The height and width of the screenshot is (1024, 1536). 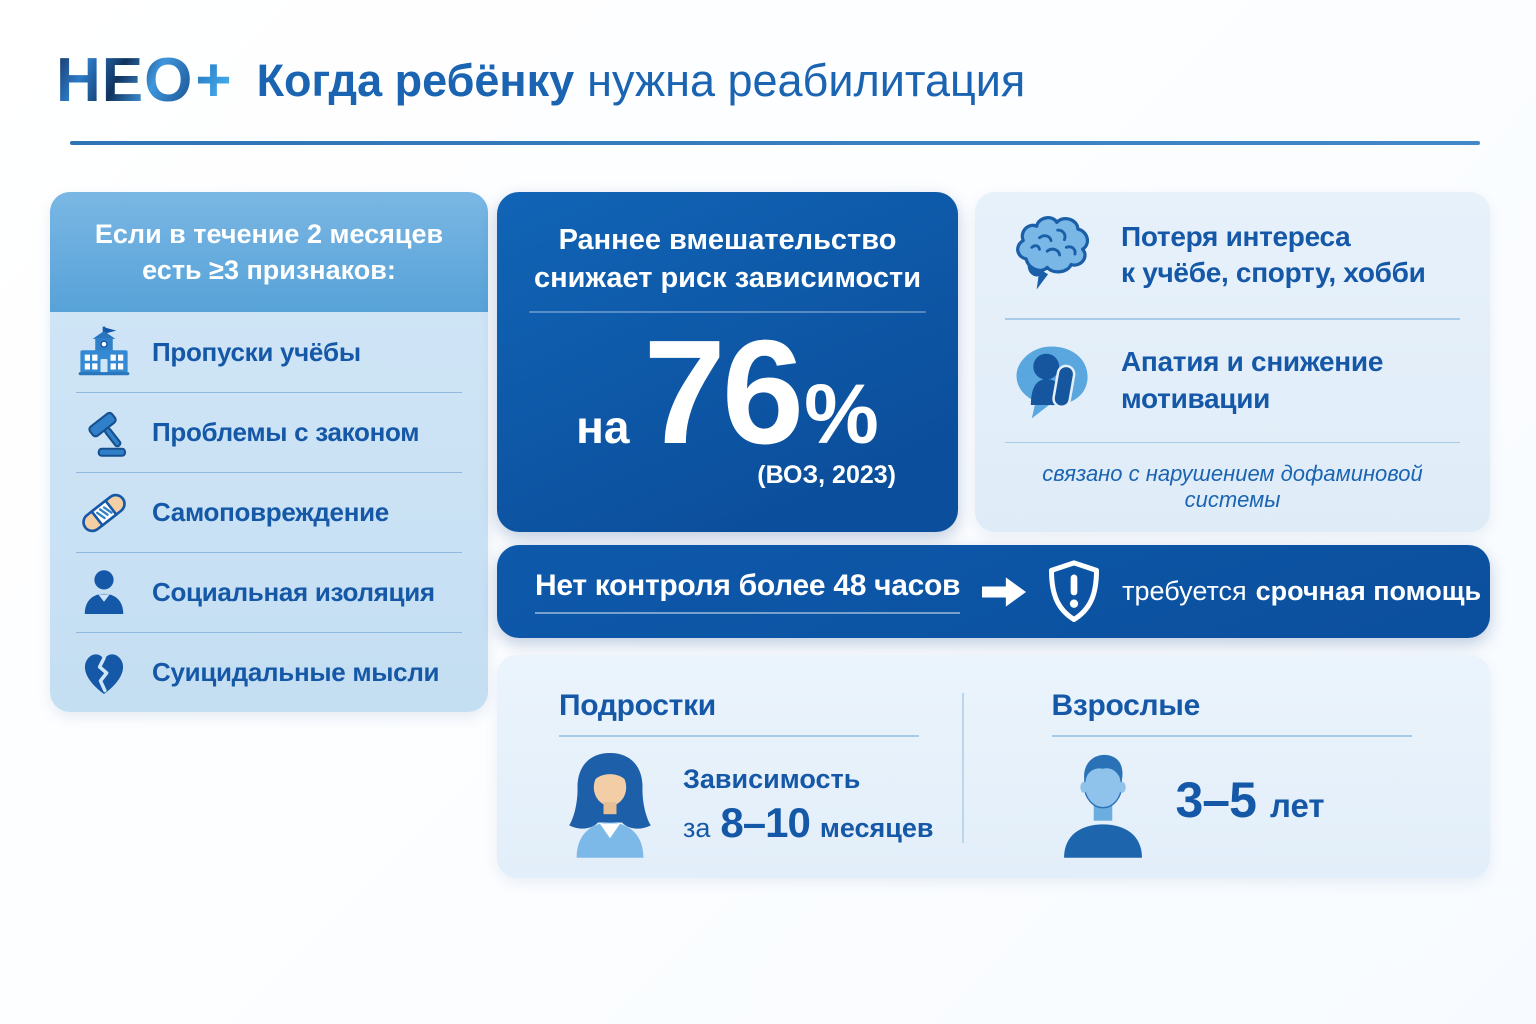 What do you see at coordinates (1074, 590) in the screenshot?
I see `shield-exclamation-icon` at bounding box center [1074, 590].